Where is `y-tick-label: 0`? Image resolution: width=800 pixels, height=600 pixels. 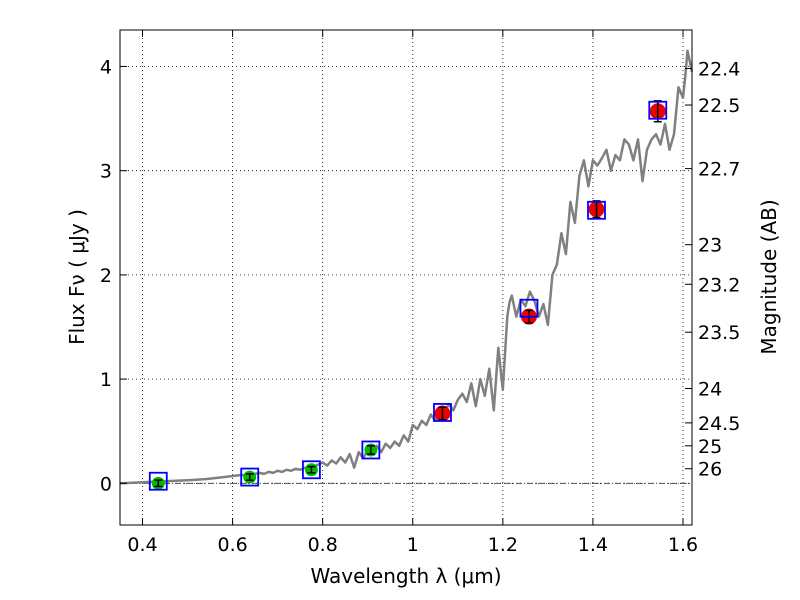 y-tick-label: 0 is located at coordinates (106, 484).